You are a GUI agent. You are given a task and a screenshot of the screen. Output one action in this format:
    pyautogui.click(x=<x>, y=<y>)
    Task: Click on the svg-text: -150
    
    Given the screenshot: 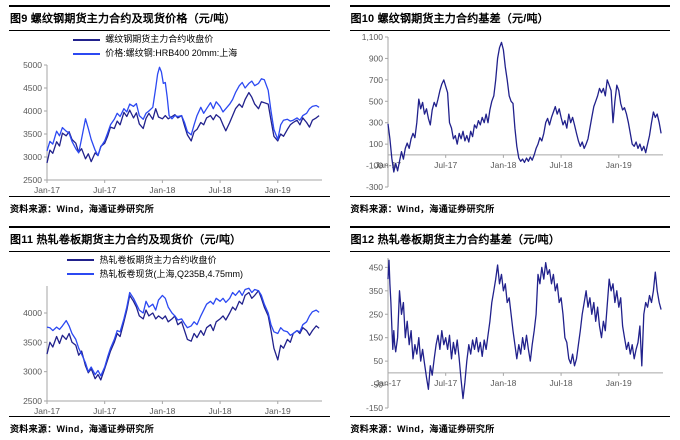 What is the action you would take?
    pyautogui.click(x=373, y=408)
    